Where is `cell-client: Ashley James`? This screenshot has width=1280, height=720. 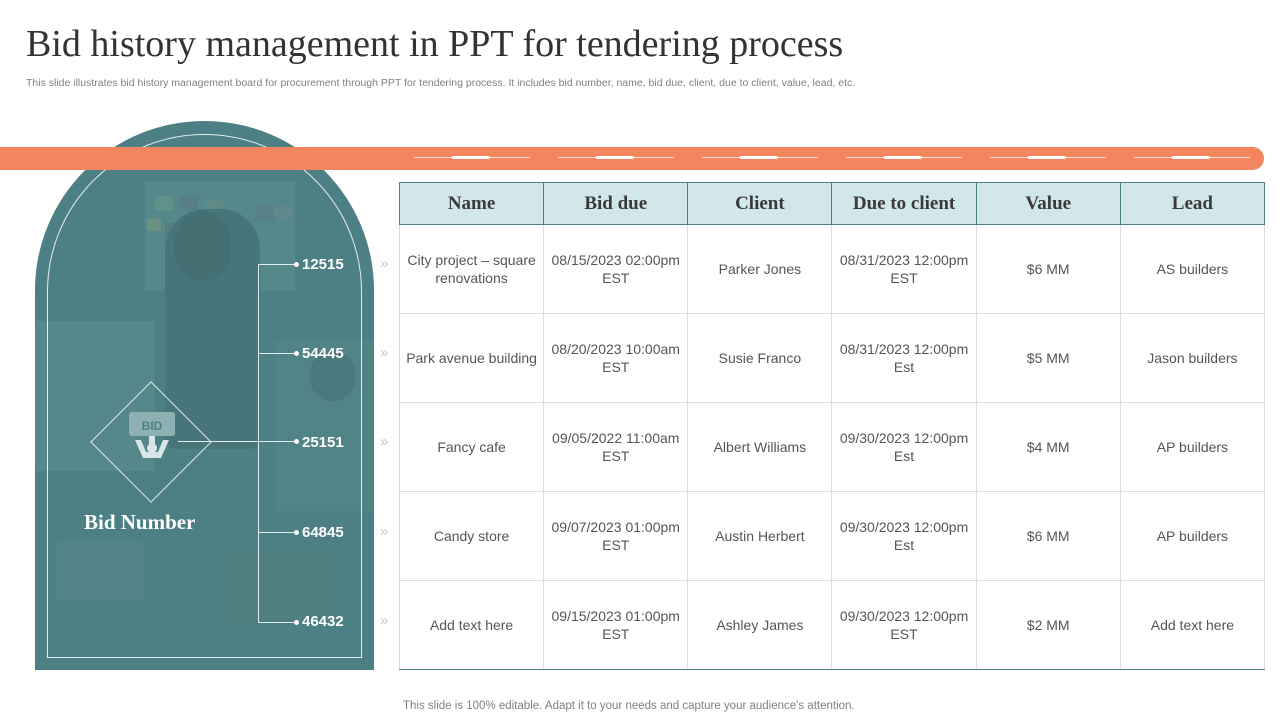
cell-client: Ashley James is located at coordinates (760, 625).